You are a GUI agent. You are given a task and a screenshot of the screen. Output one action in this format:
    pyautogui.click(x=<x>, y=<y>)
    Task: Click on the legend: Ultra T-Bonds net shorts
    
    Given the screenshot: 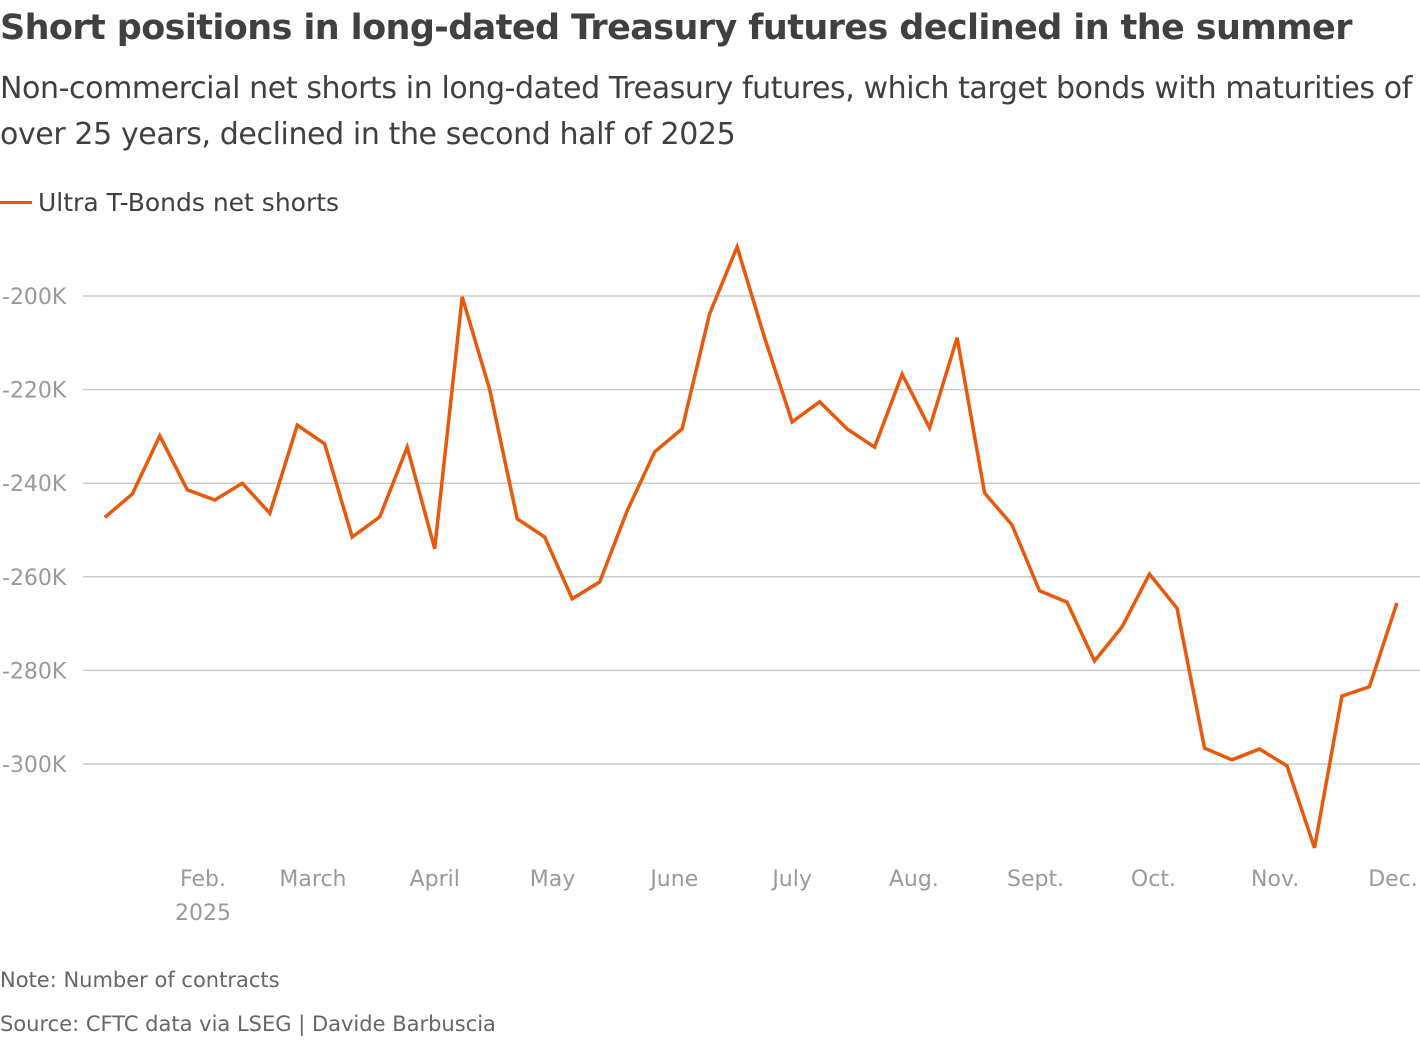 What is the action you would take?
    pyautogui.click(x=169, y=202)
    